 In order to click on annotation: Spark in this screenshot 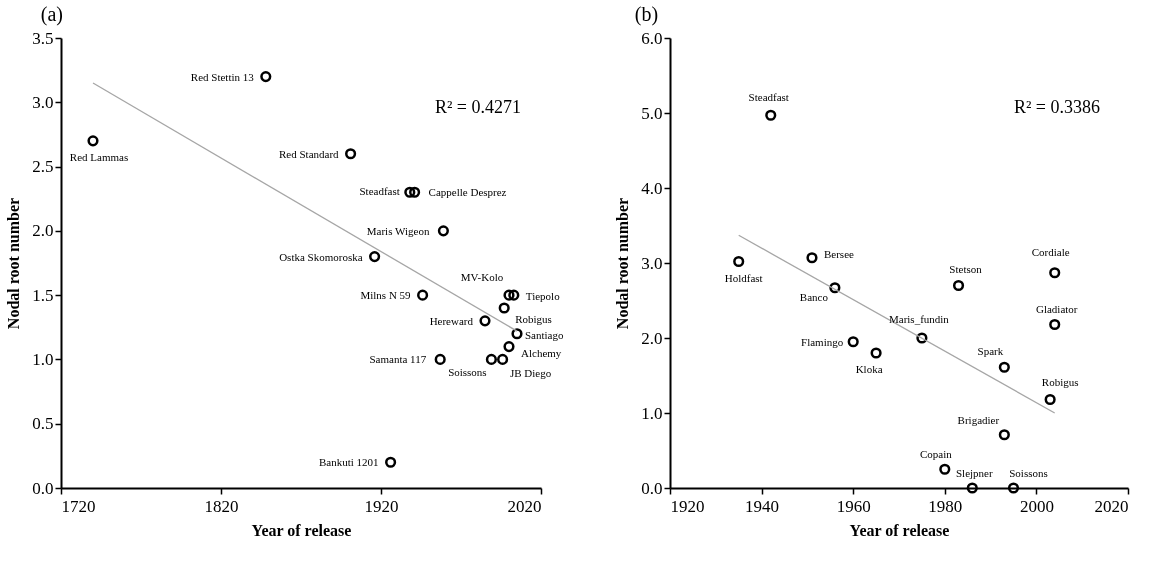, I will do `click(990, 351)`.